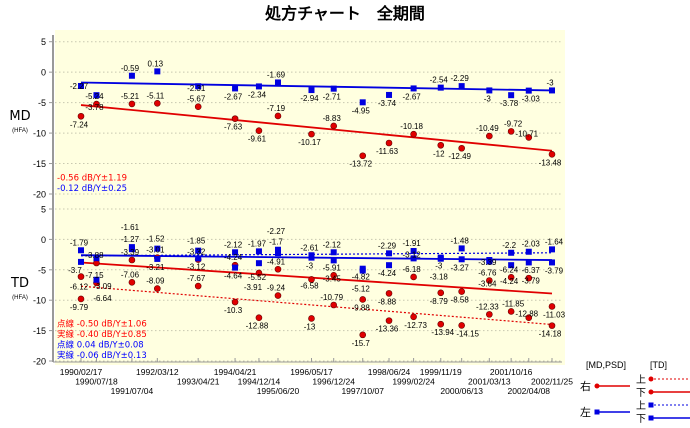 The height and width of the screenshot is (428, 690). I want to click on data-label: -6.12, so click(79, 287).